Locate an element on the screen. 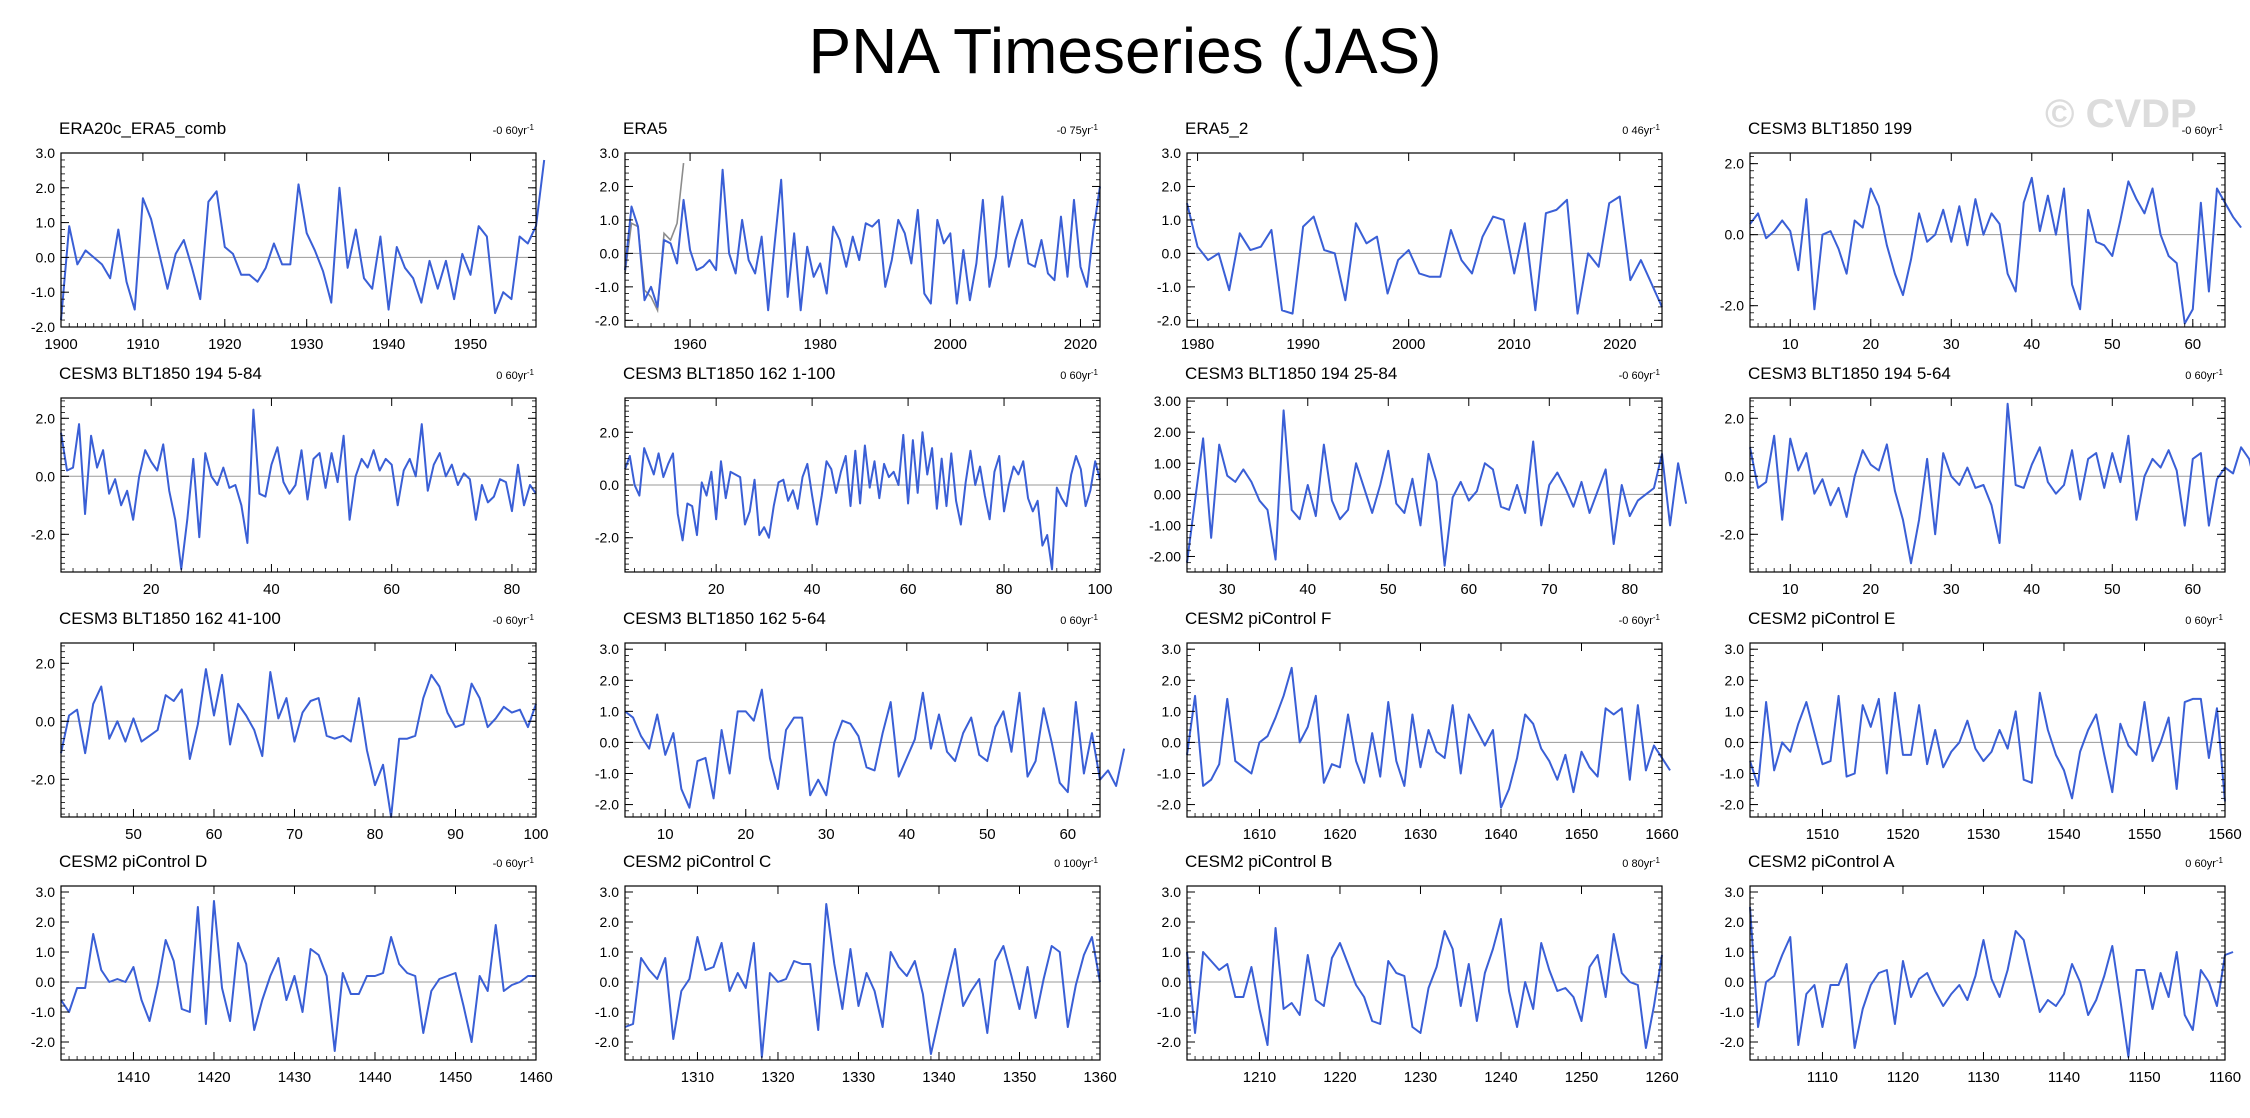 This screenshot has height=1118, width=2250. x-tick-label: 1450 is located at coordinates (455, 1077).